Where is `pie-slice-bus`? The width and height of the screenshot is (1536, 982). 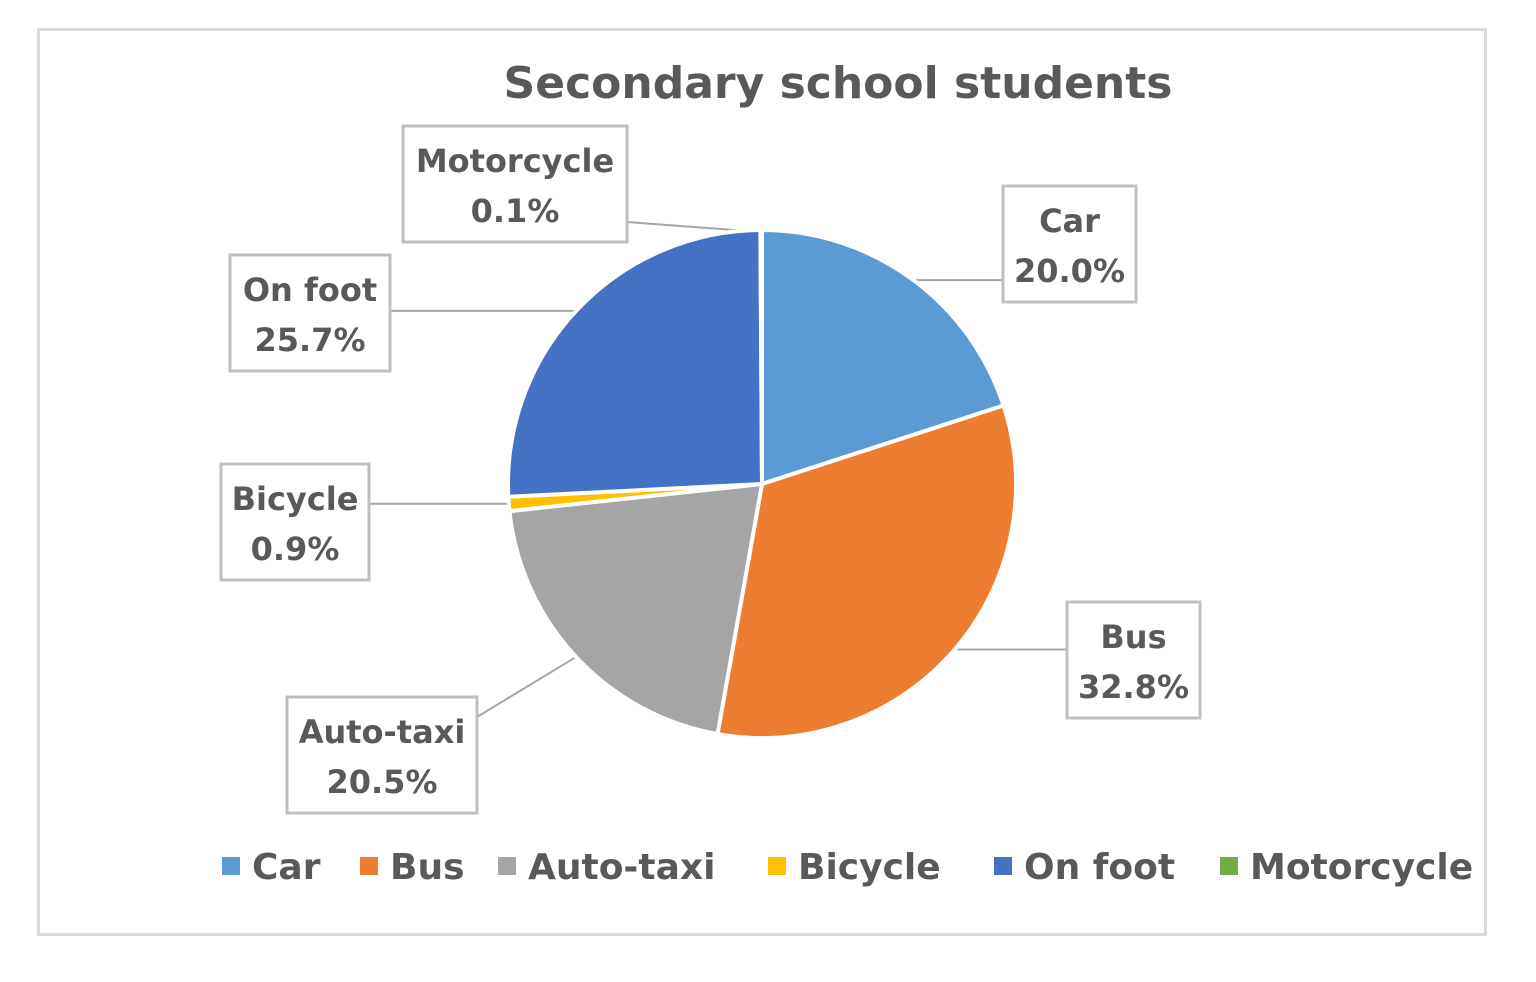 pie-slice-bus is located at coordinates (866, 571).